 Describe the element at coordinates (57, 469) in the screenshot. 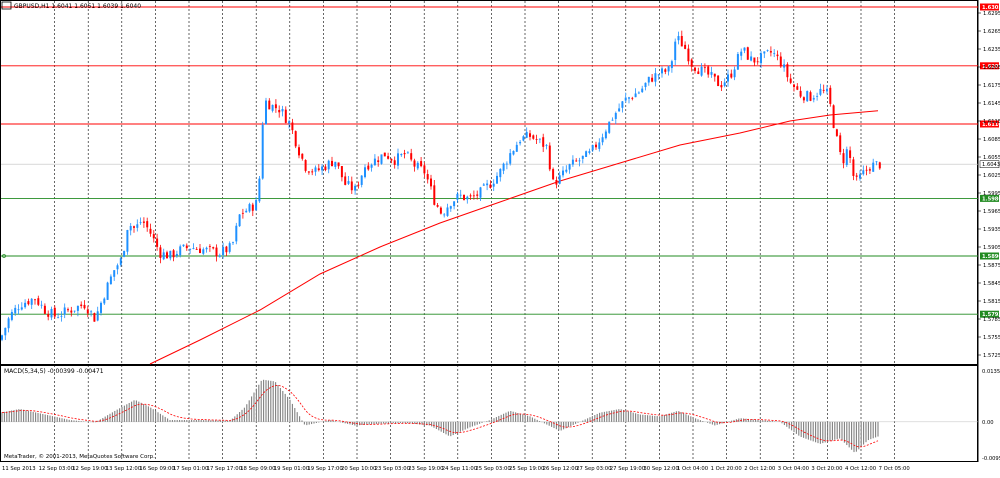

I see `time-tick-label: 12 Sep 03:00` at that location.